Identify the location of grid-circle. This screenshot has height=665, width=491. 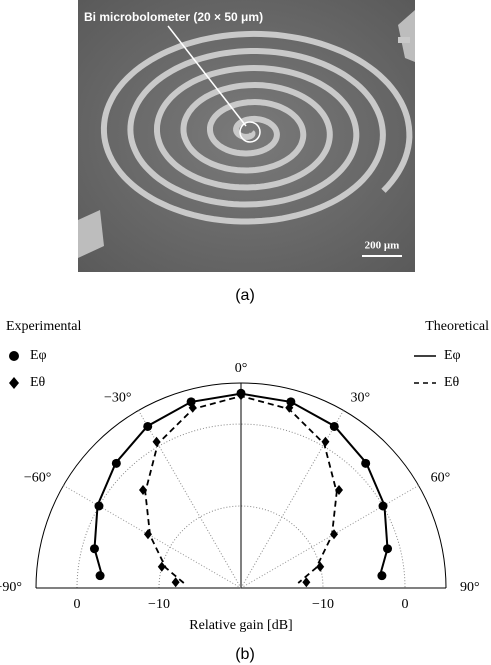
(241, 547).